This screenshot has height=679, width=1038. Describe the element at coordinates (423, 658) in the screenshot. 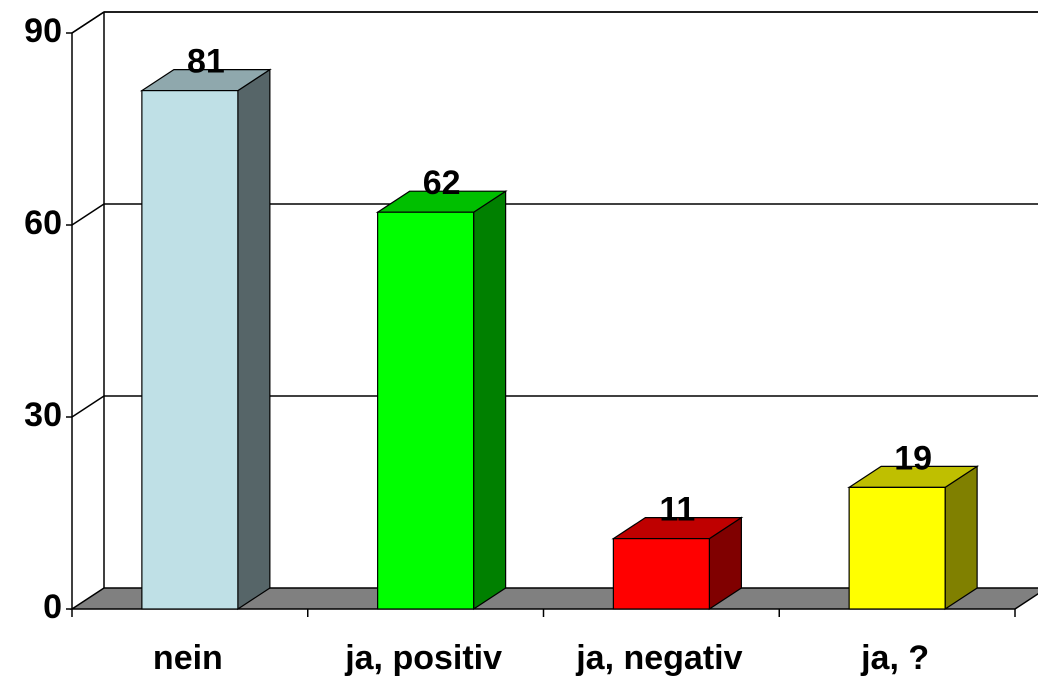

I see `x-tick-label: ja, positiv` at that location.